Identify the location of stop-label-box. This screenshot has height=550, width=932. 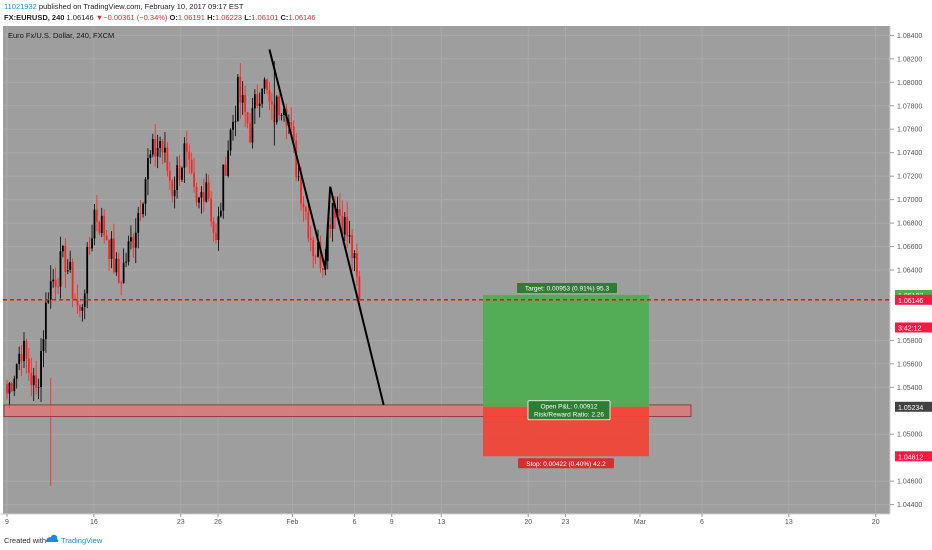
(566, 463).